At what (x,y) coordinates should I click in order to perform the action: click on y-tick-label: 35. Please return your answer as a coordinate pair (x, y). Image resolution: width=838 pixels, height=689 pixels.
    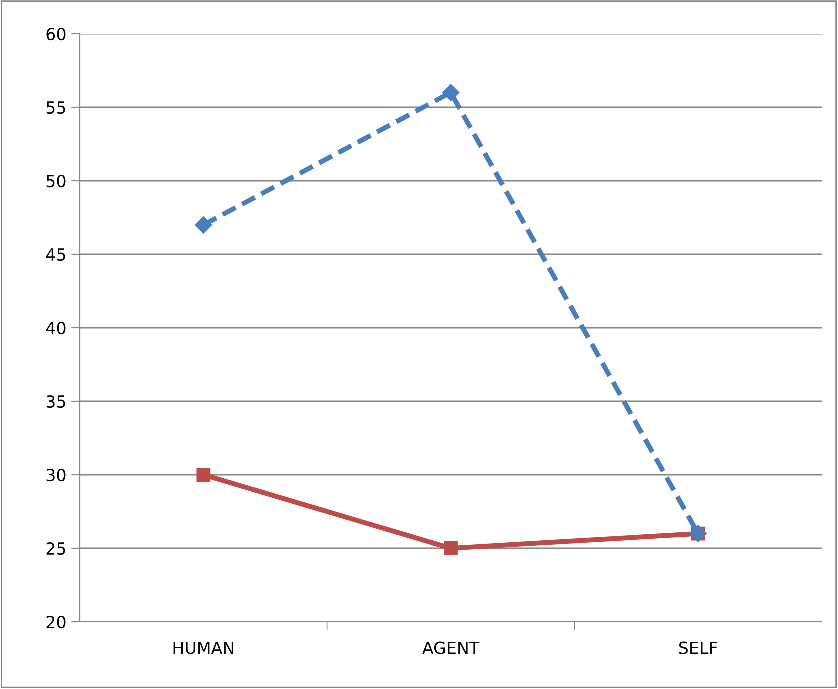
    Looking at the image, I should click on (56, 401).